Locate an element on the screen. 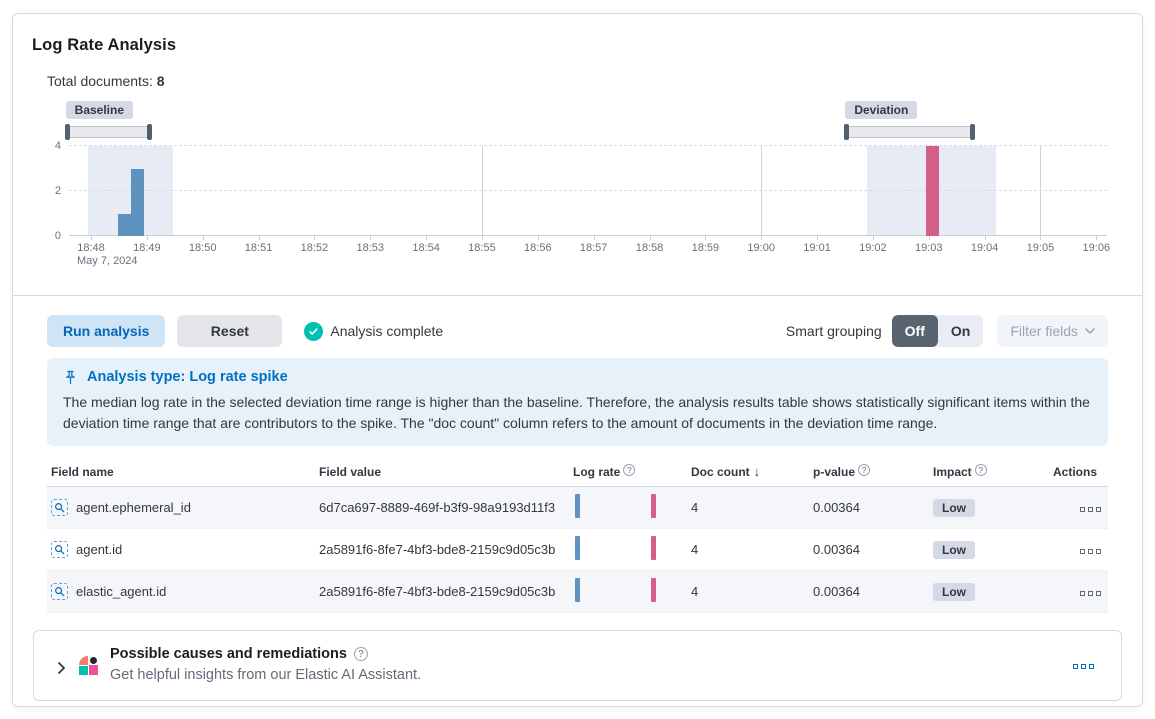 The image size is (1155, 719). reset-button: Reset is located at coordinates (230, 331).